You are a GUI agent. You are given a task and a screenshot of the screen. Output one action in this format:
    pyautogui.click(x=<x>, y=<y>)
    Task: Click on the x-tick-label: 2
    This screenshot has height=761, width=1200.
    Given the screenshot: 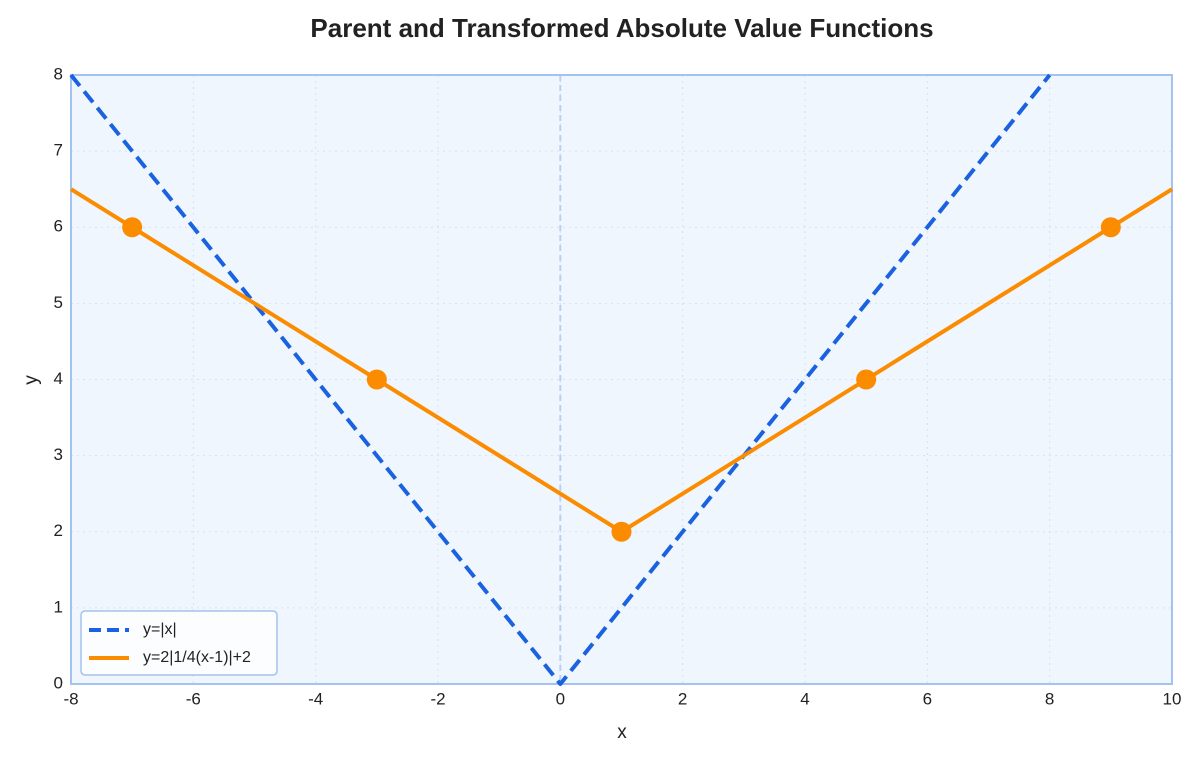 What is the action you would take?
    pyautogui.click(x=682, y=698)
    